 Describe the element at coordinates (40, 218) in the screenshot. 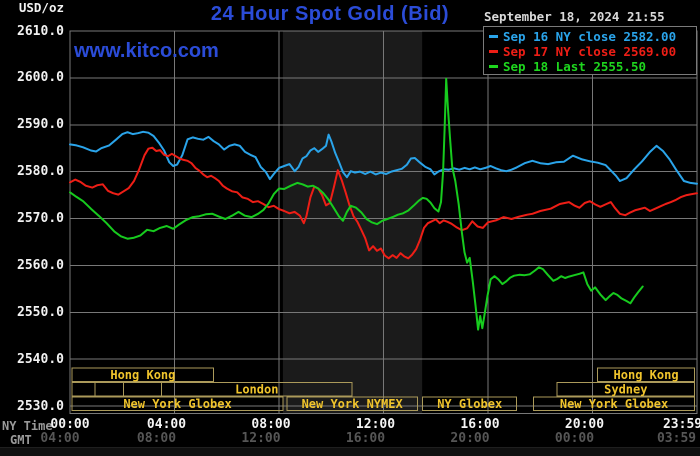

I see `y-axis-tick: 2570.0` at that location.